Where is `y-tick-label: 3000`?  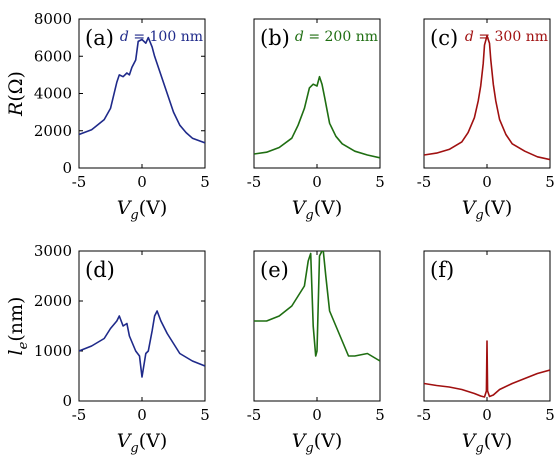
y-tick-label: 3000 is located at coordinates (53, 251).